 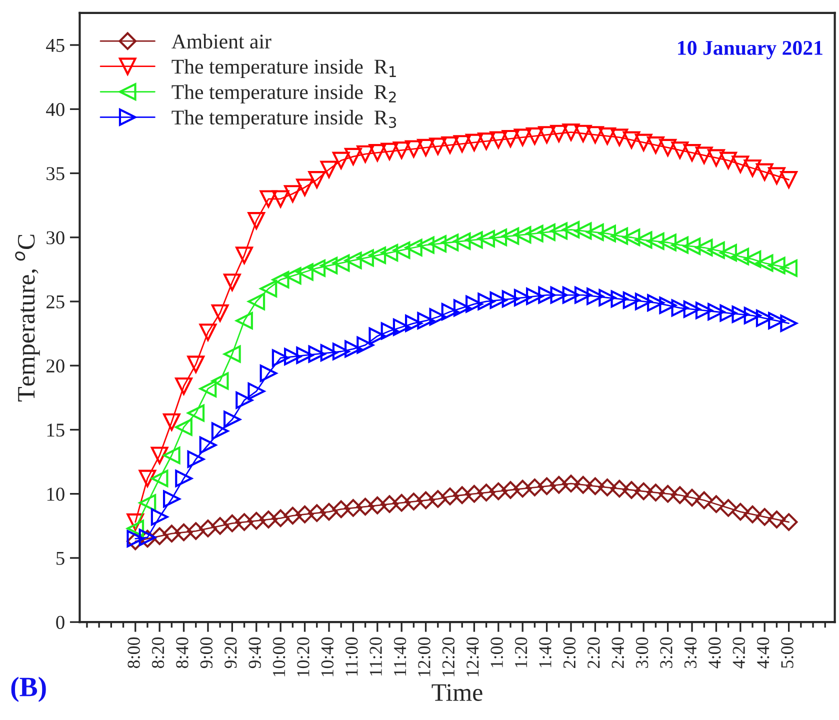 What do you see at coordinates (448, 656) in the screenshot?
I see `x-tick-label: 12:20` at bounding box center [448, 656].